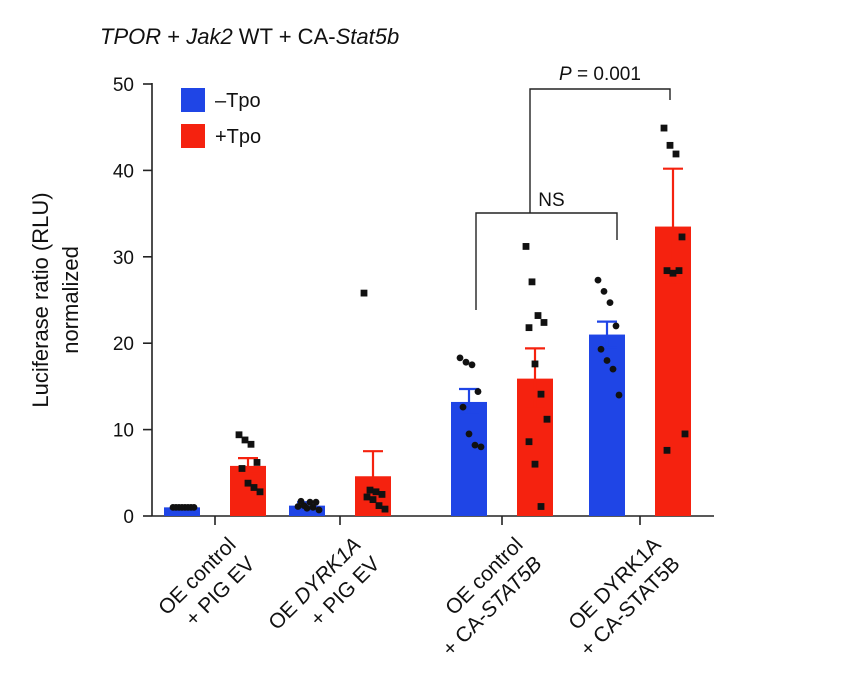 This screenshot has height=688, width=851. Describe the element at coordinates (40, 299) in the screenshot. I see `y-axis-title-line-0: Luciferase ratio (RLU)` at that location.